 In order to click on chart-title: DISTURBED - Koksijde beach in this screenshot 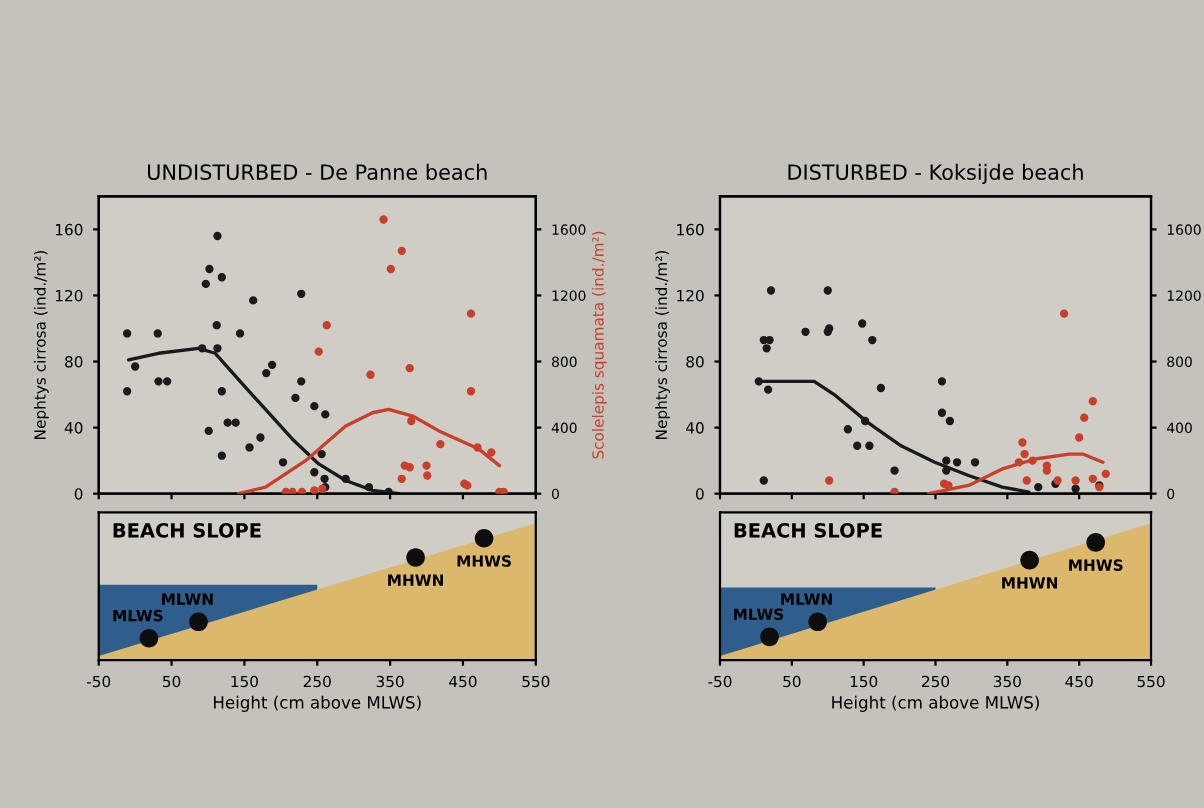, I will do `click(935, 174)`.